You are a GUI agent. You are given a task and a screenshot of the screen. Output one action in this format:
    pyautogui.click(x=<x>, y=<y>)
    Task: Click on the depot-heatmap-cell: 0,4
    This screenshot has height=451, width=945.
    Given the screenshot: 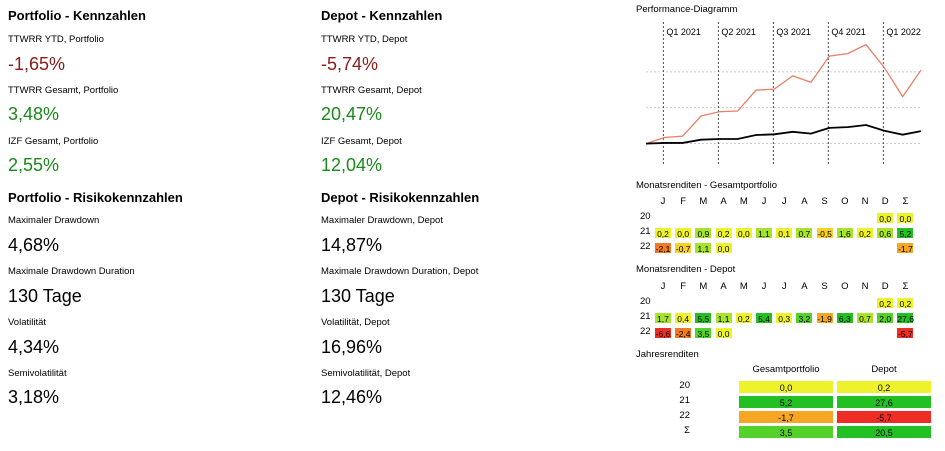 What is the action you would take?
    pyautogui.click(x=683, y=318)
    